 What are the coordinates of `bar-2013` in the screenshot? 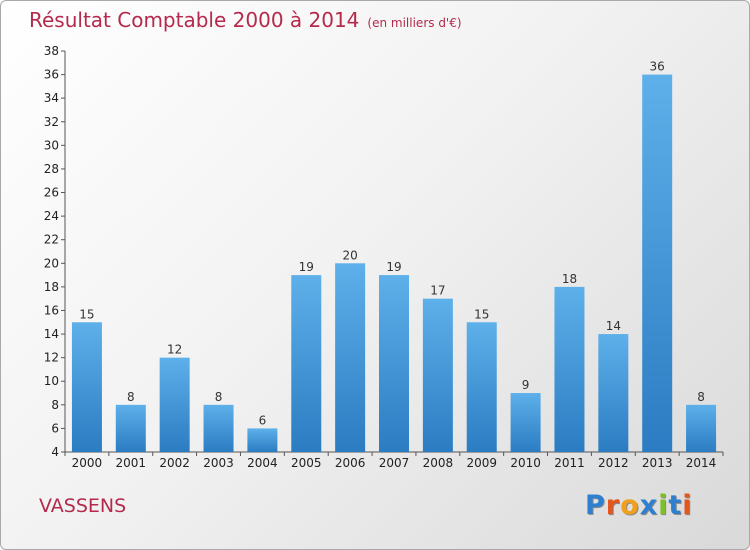 It's located at (657, 263).